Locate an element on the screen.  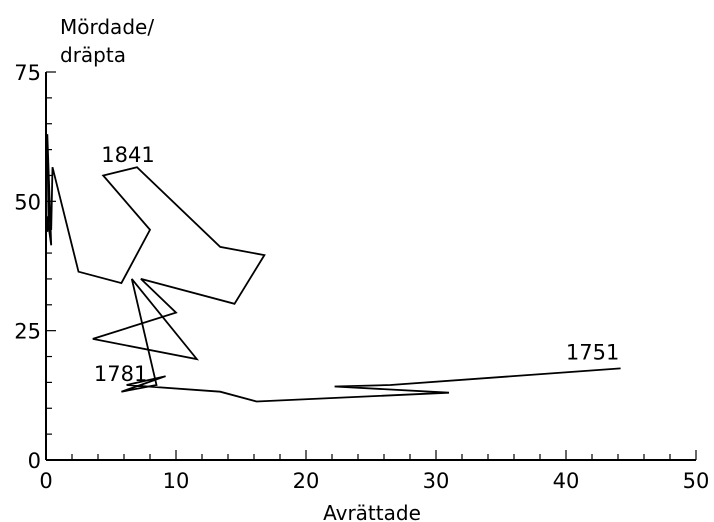
x-tick-label: 30 is located at coordinates (436, 481).